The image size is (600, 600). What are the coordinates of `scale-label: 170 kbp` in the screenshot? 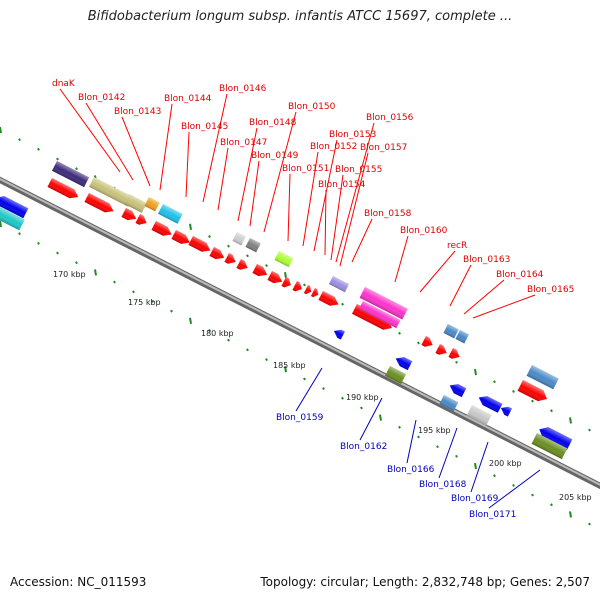 It's located at (69, 274).